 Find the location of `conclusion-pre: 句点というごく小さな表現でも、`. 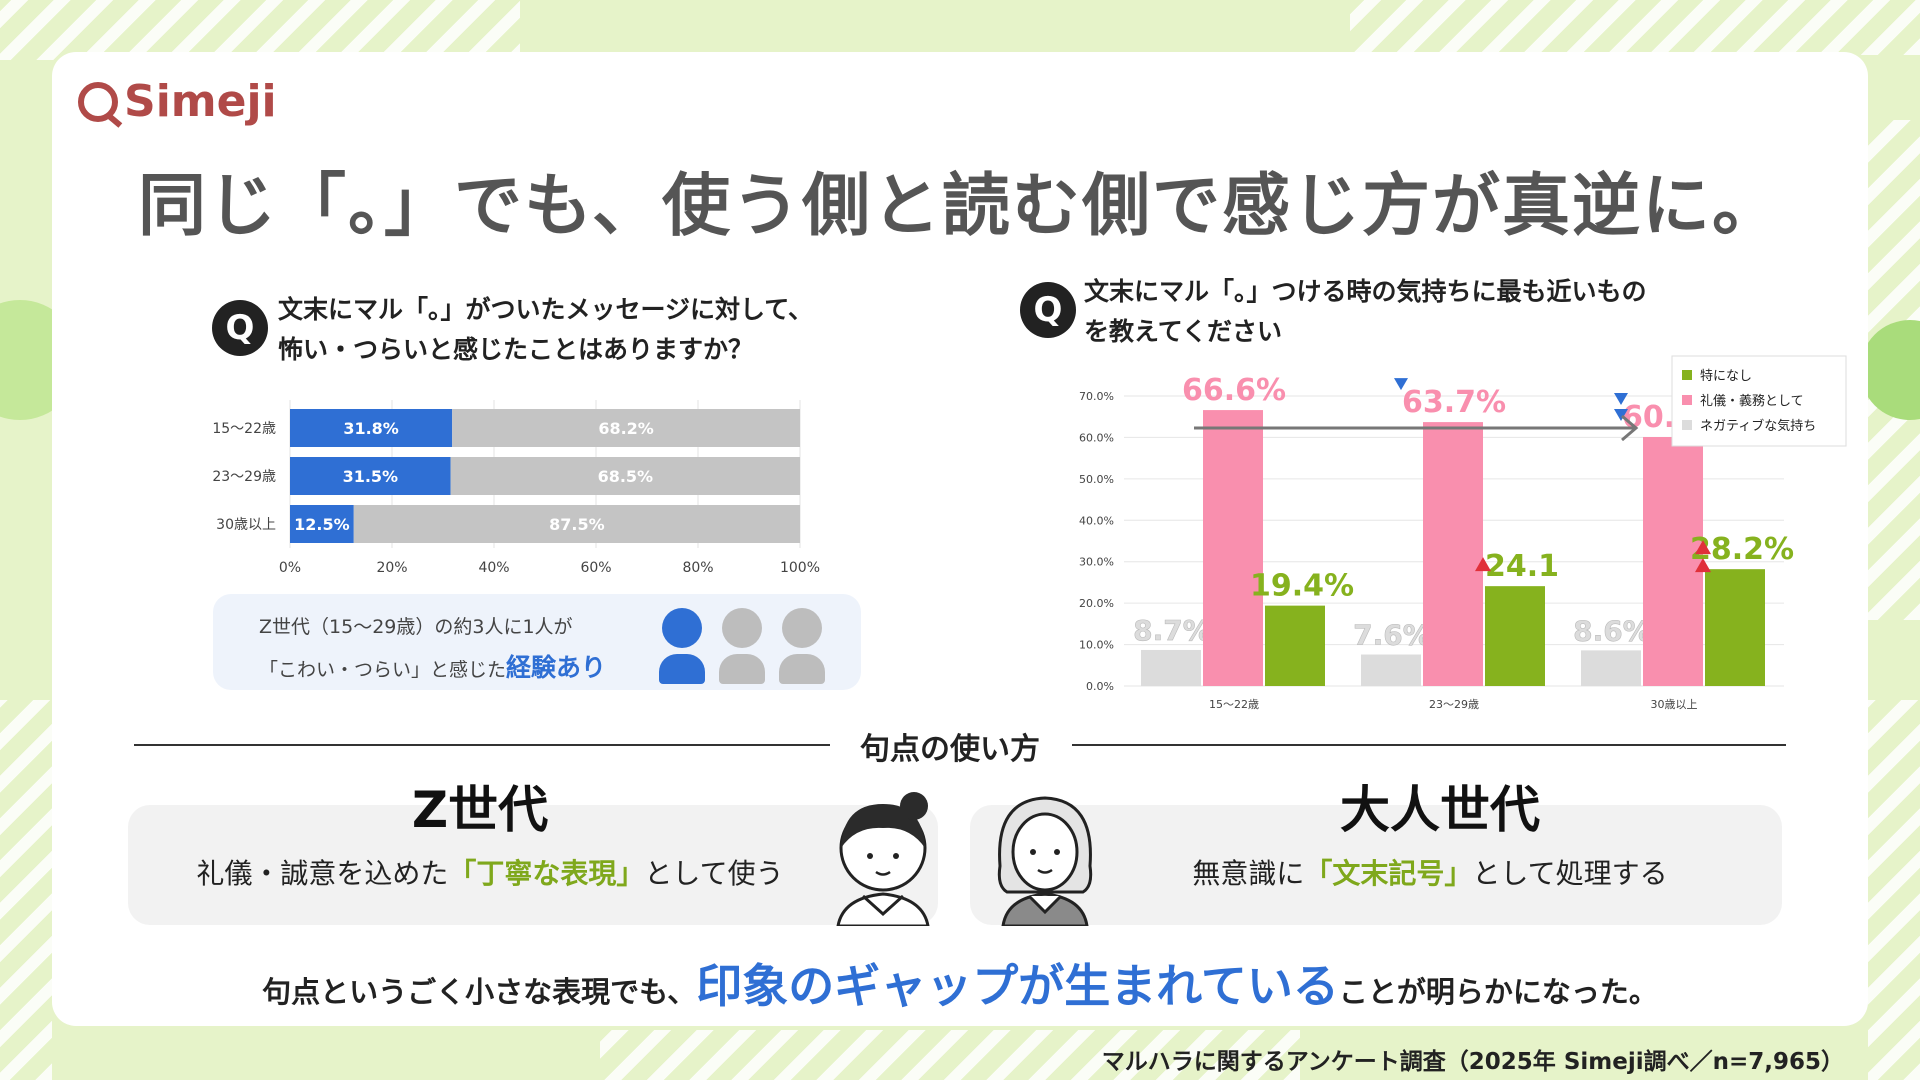

conclusion-pre: 句点というごく小さな表現でも、 is located at coordinates (479, 992).